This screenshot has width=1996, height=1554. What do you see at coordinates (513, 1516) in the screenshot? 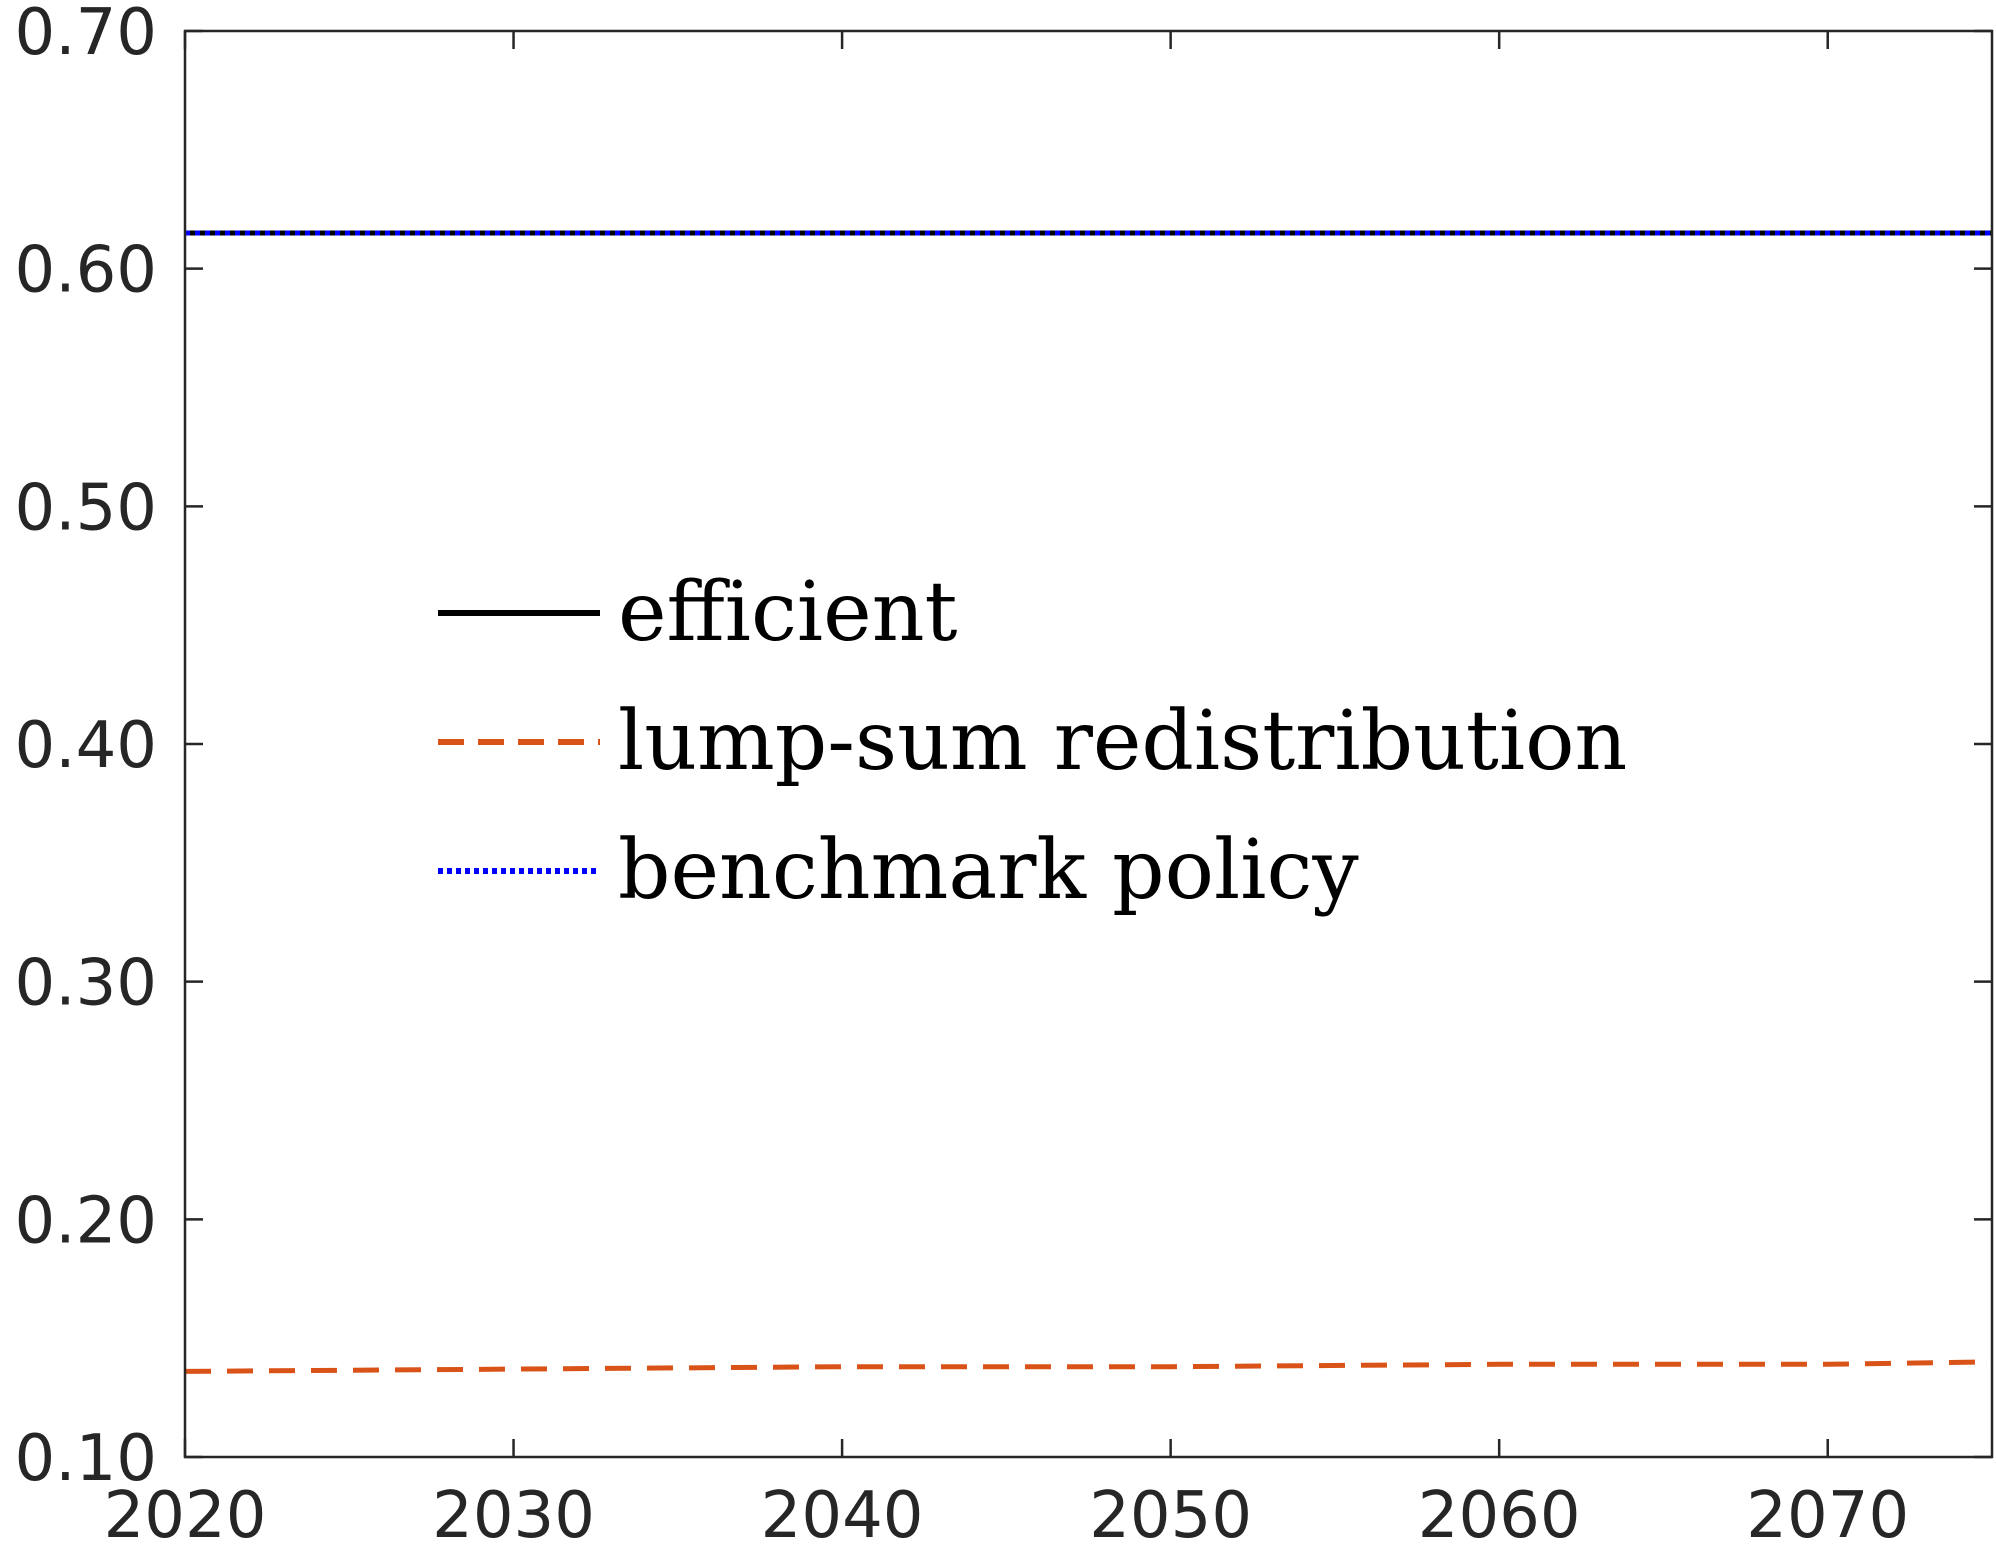
I see `x-tick-label: 2030` at bounding box center [513, 1516].